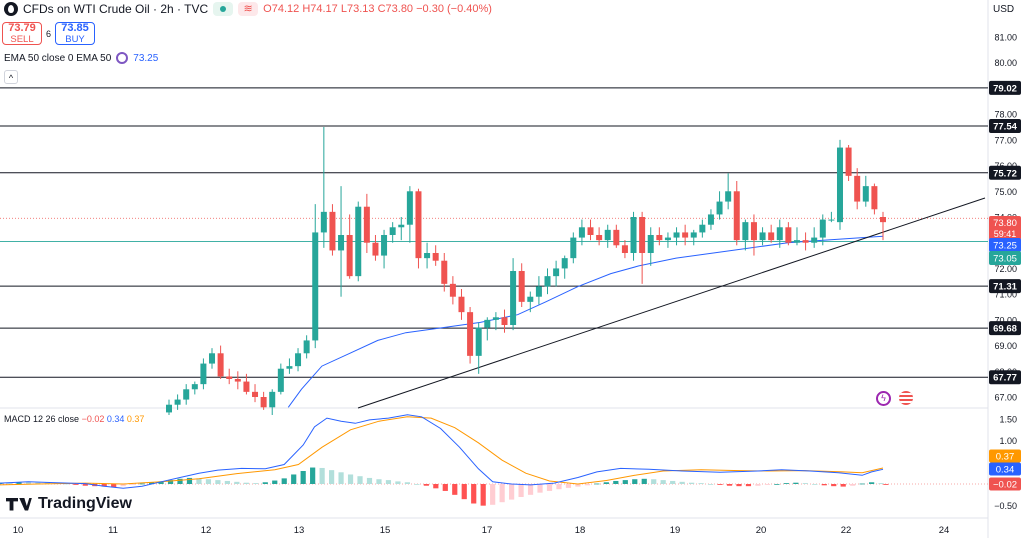 This screenshot has height=538, width=1024. Describe the element at coordinates (906, 398) in the screenshot. I see `us-flag-event-icon` at that location.